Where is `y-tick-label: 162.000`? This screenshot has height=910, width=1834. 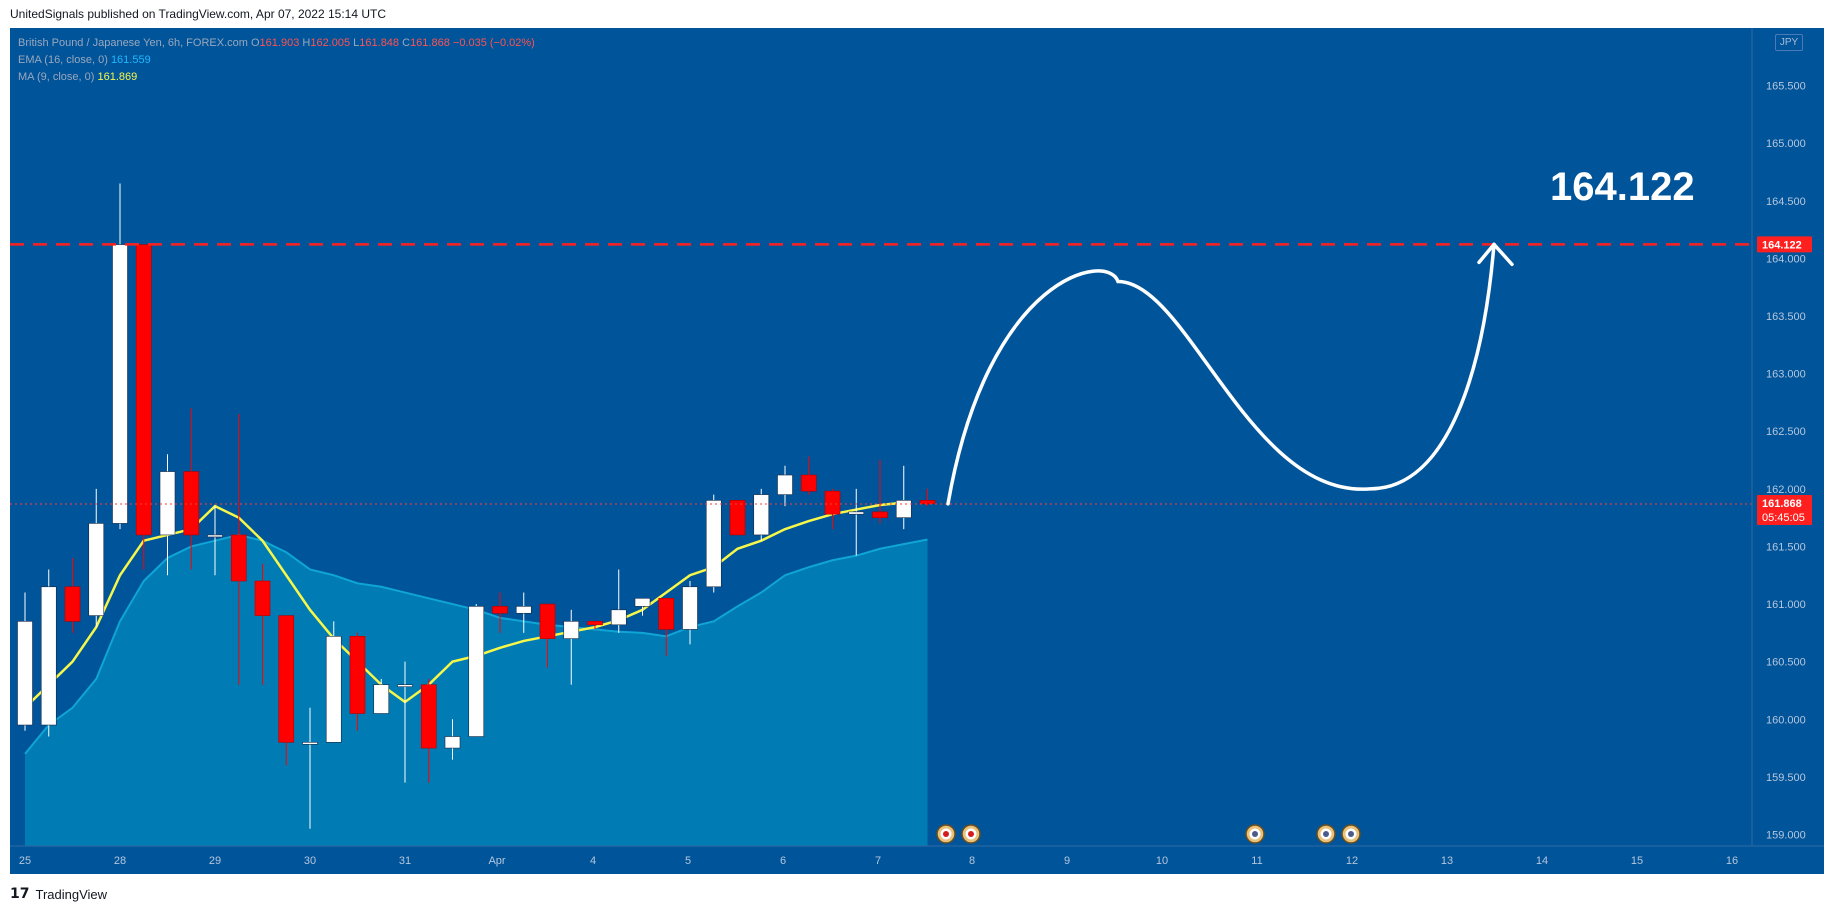 y-tick-label: 162.000 is located at coordinates (1786, 490).